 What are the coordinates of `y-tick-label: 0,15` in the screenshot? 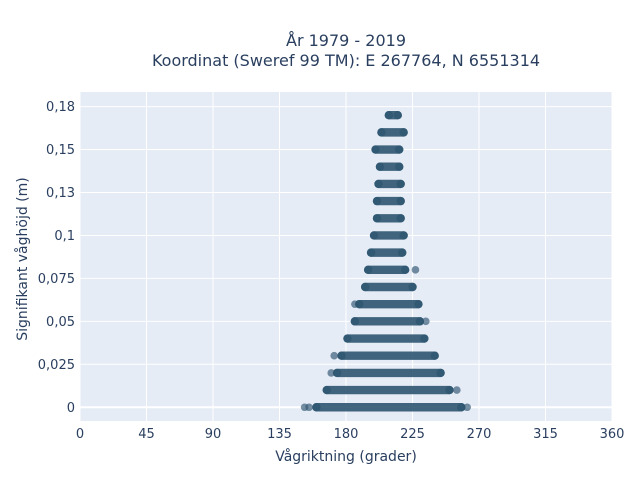 It's located at (60, 150).